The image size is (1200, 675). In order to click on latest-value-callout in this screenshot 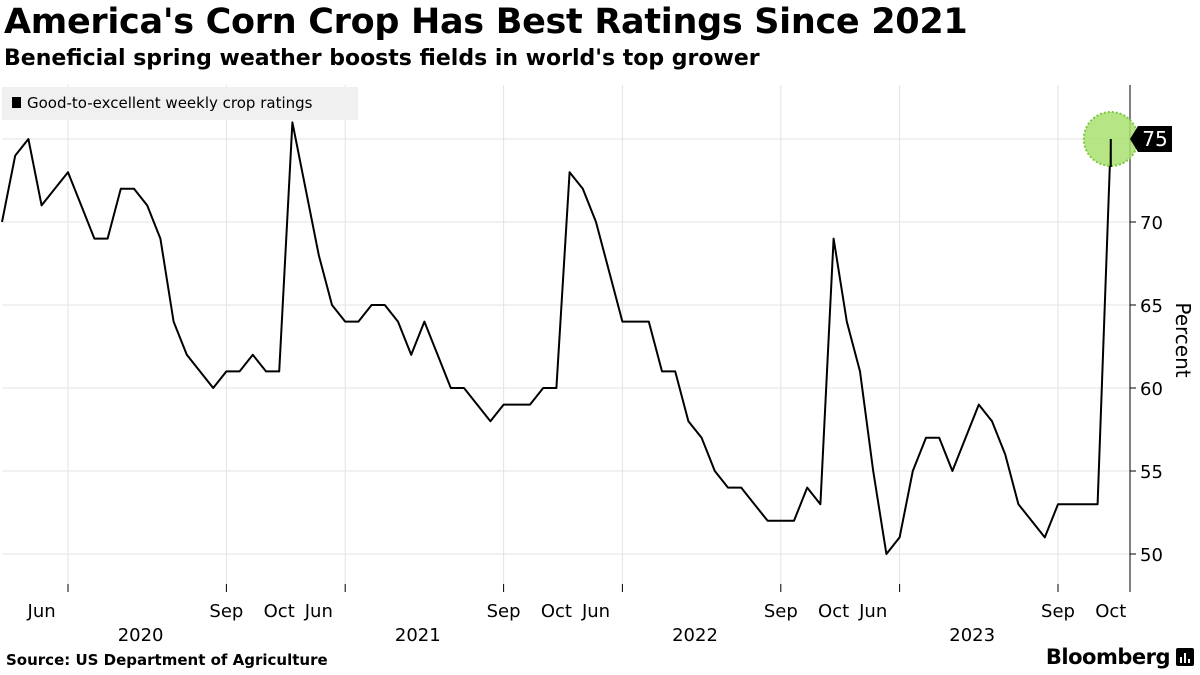, I will do `click(1151, 139)`.